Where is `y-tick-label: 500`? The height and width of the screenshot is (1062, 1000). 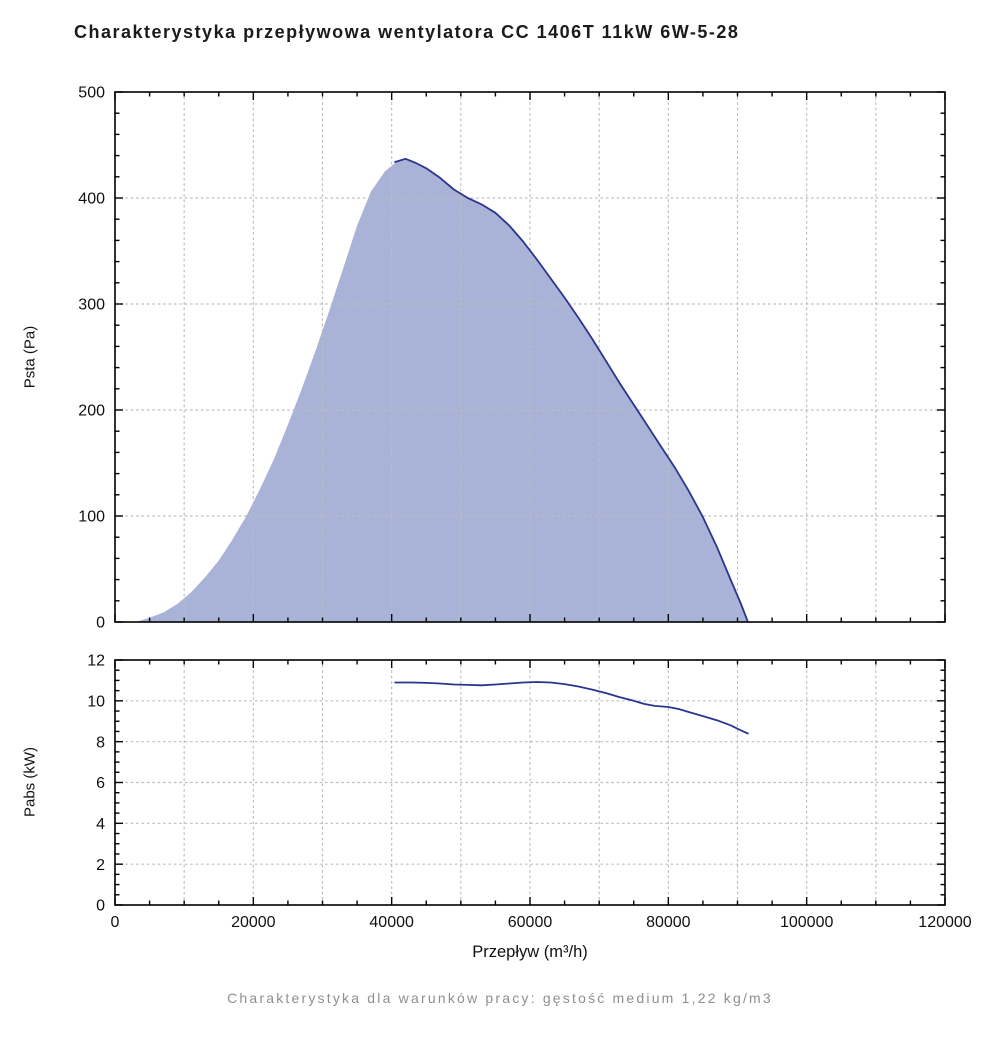 y-tick-label: 500 is located at coordinates (91, 93).